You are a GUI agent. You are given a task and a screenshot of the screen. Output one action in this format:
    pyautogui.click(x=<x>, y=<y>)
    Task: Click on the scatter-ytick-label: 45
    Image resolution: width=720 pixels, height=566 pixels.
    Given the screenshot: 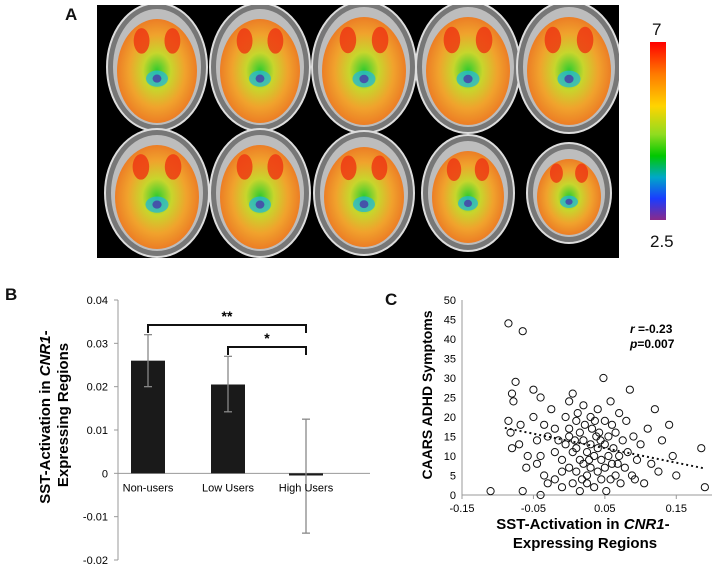 What is the action you would take?
    pyautogui.click(x=450, y=321)
    